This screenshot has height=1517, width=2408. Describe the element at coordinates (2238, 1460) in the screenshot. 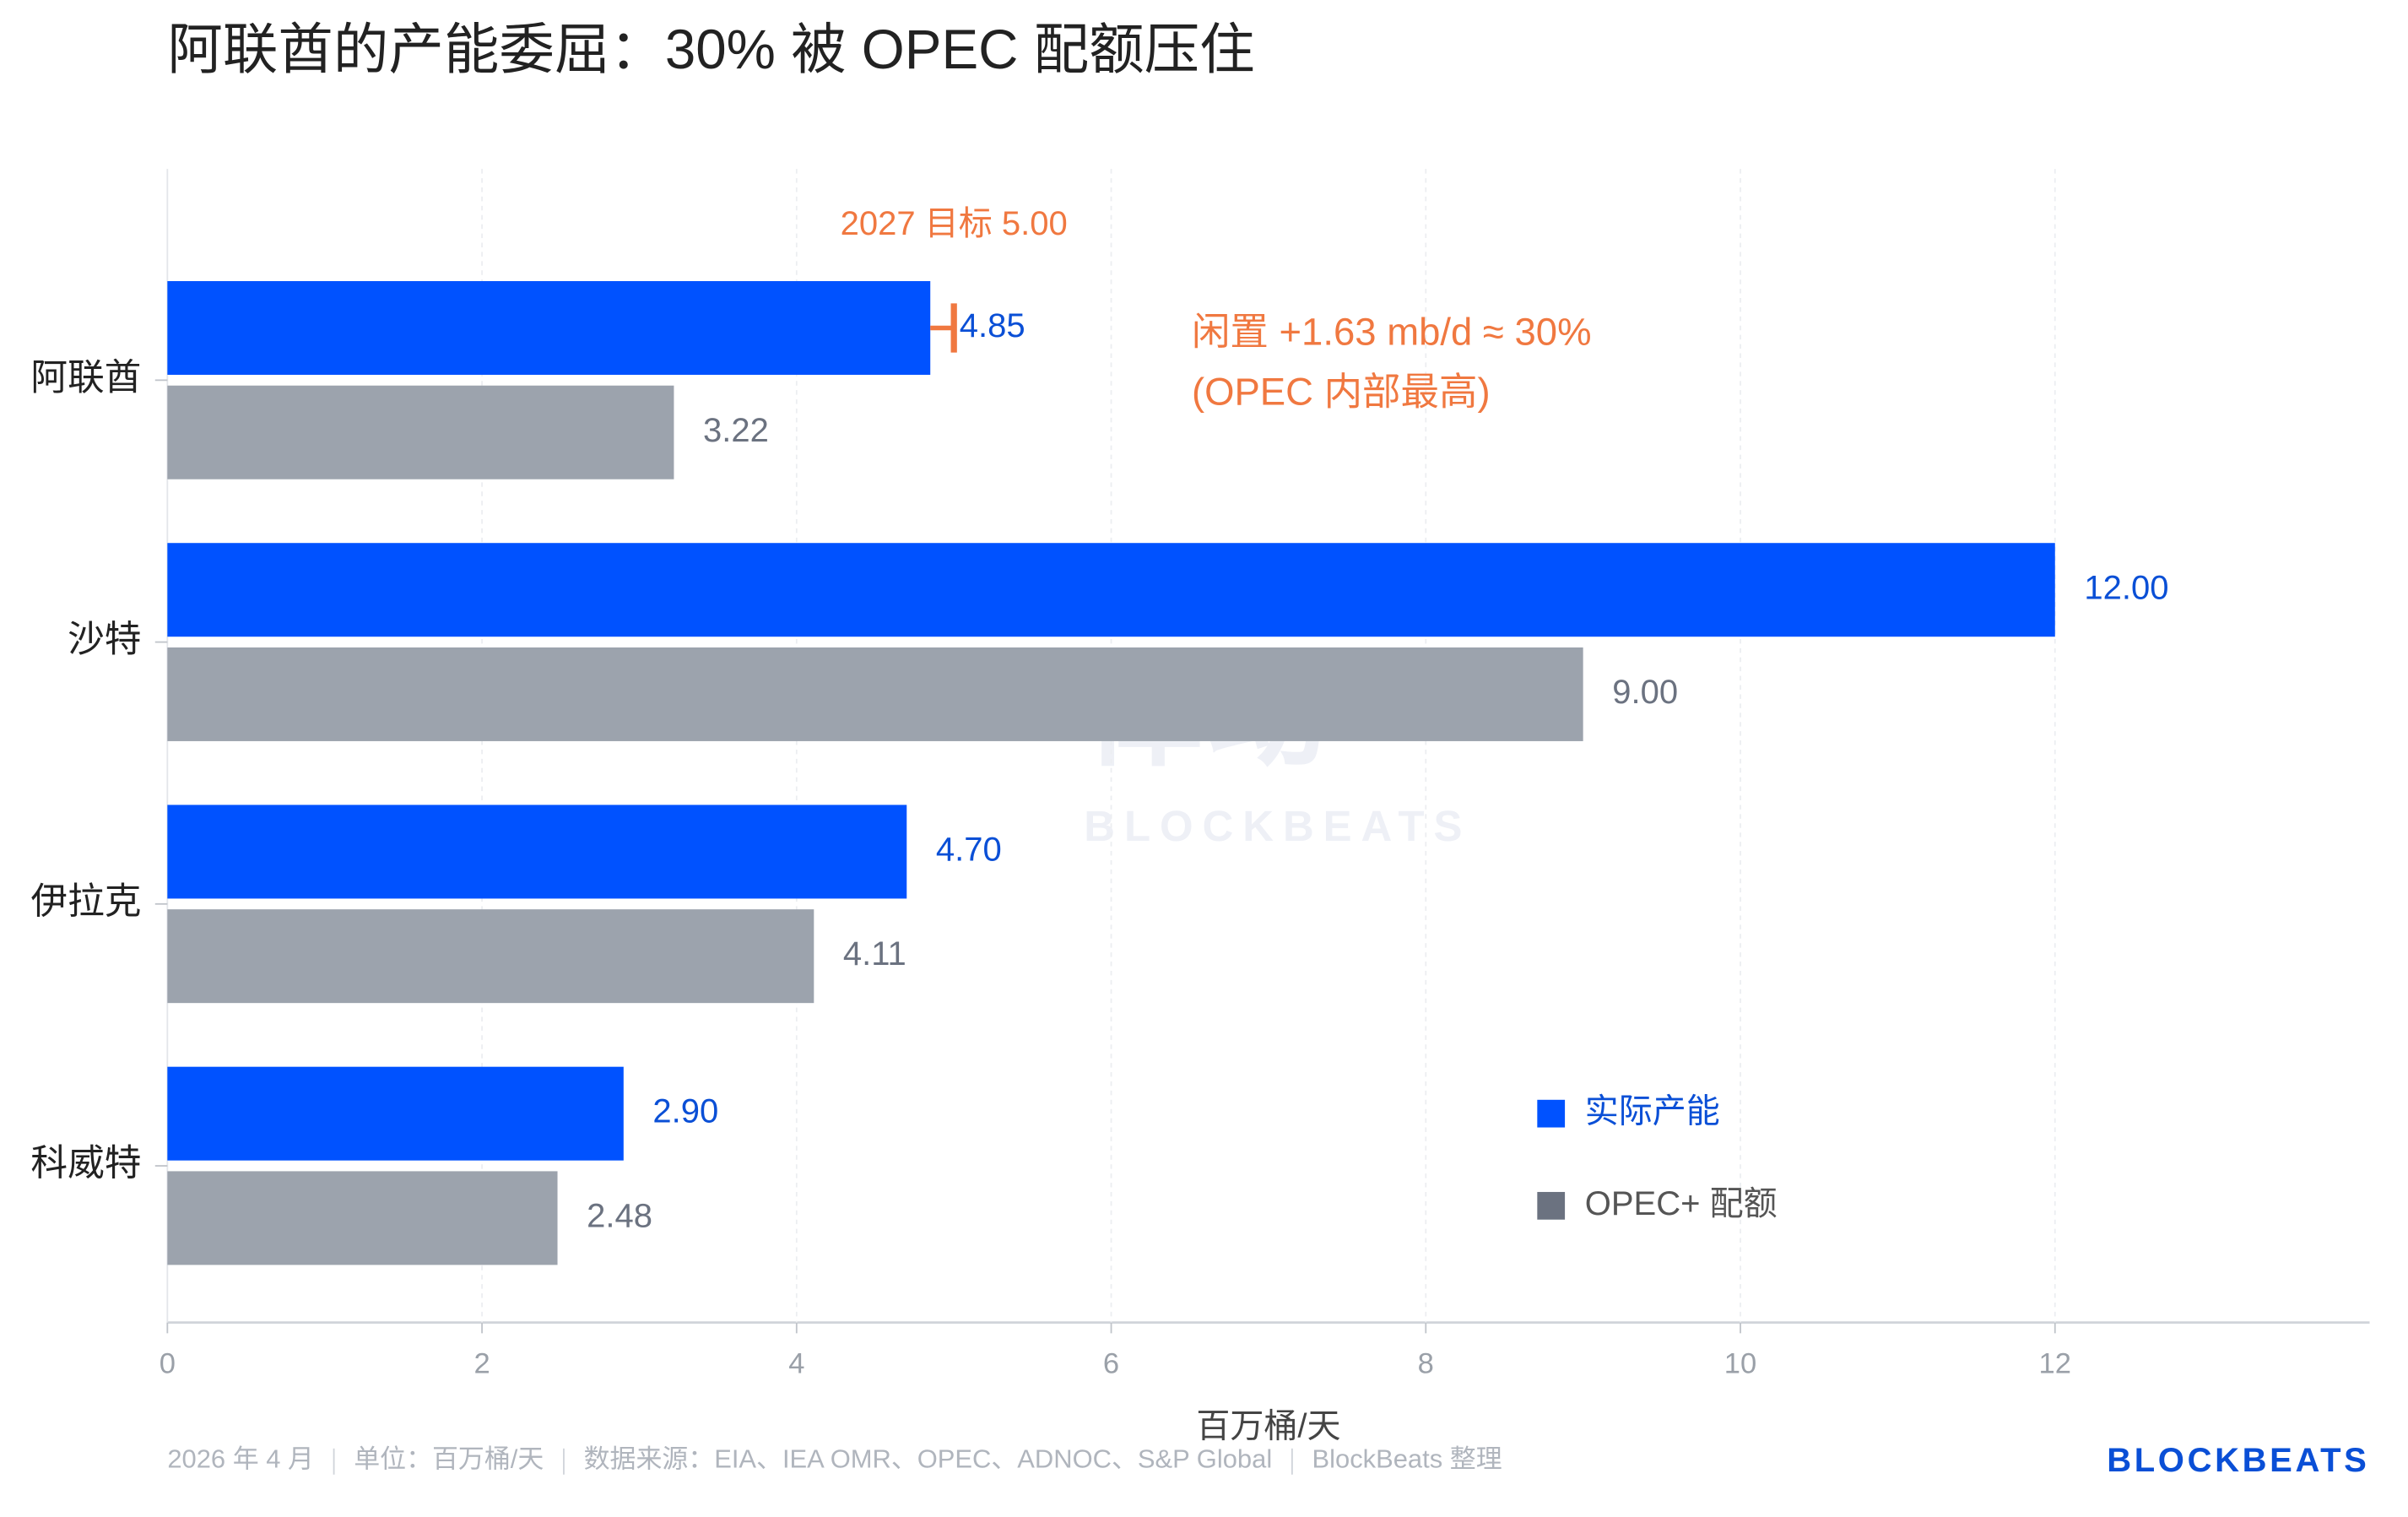

I see `brand: BLOCKBEATS` at that location.